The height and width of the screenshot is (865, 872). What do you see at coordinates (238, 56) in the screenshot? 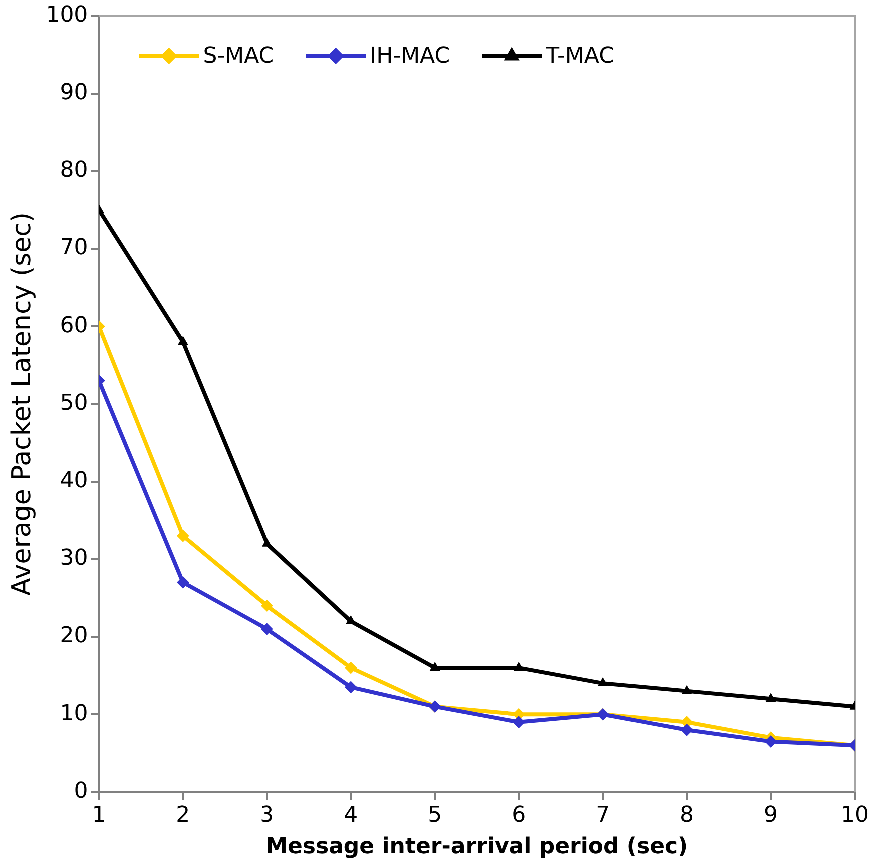
I see `legend-label: S-MAC` at bounding box center [238, 56].